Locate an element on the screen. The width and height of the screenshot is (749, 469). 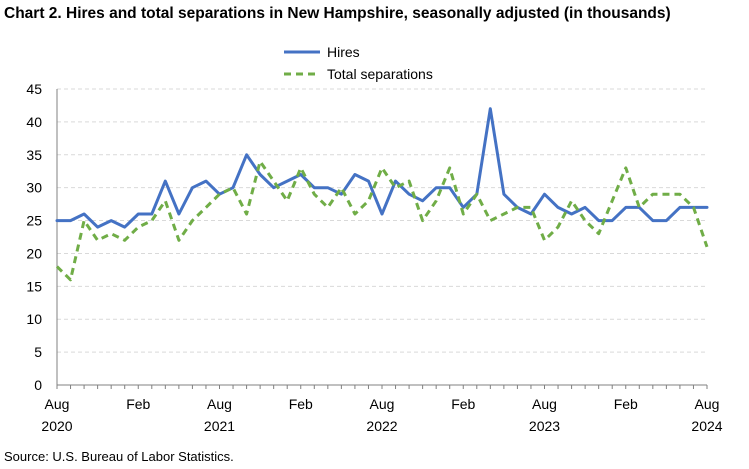
y-tick-label: 15 is located at coordinates (34, 286).